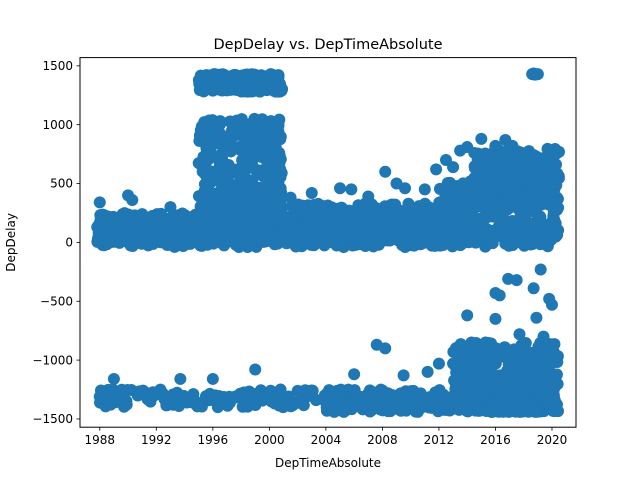 The image size is (640, 480). What do you see at coordinates (57, 125) in the screenshot?
I see `y-tick-label: 1000` at bounding box center [57, 125].